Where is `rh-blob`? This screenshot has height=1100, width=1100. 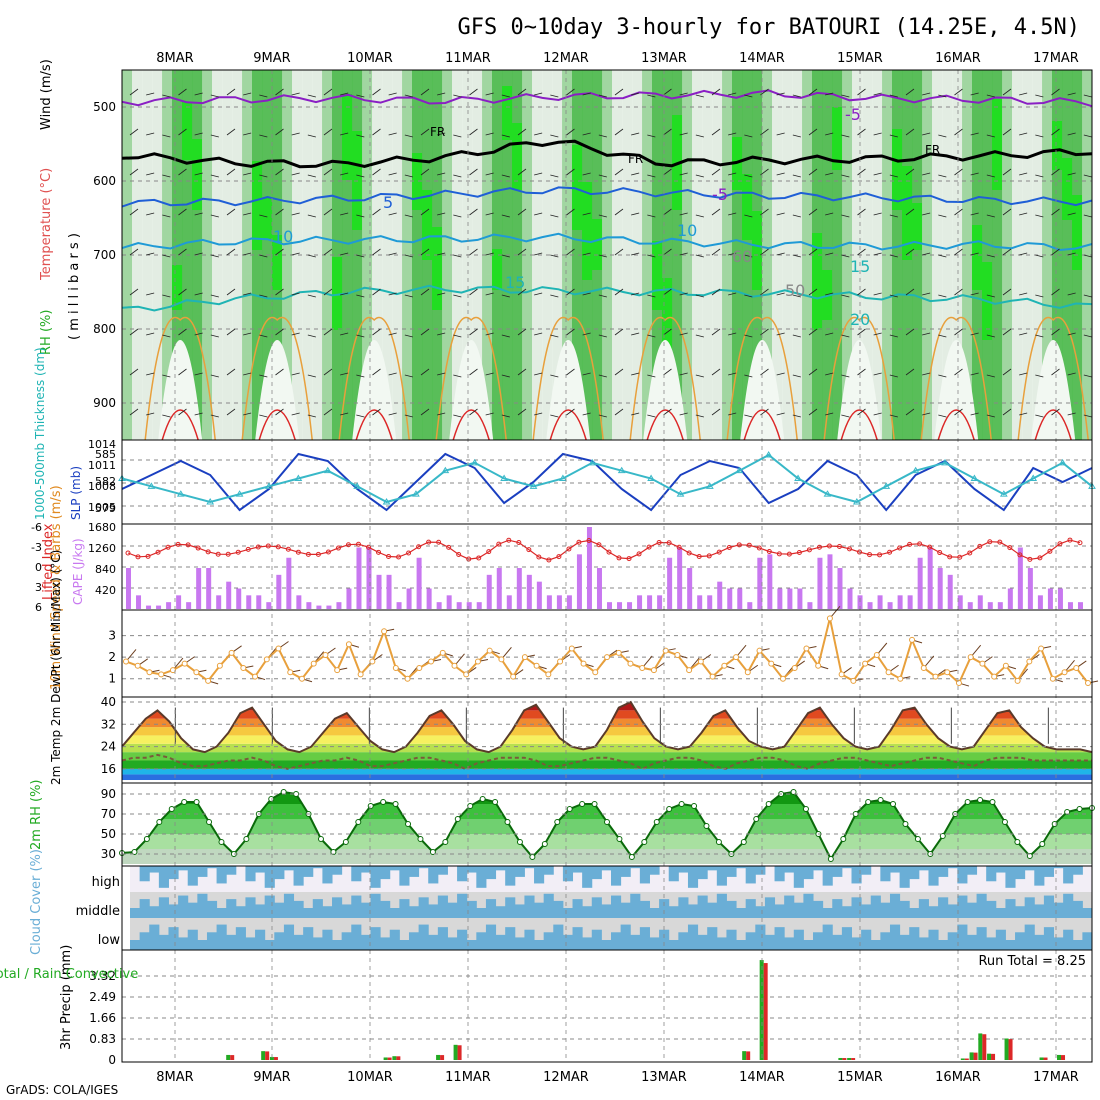 rh-blob is located at coordinates (597, 244).